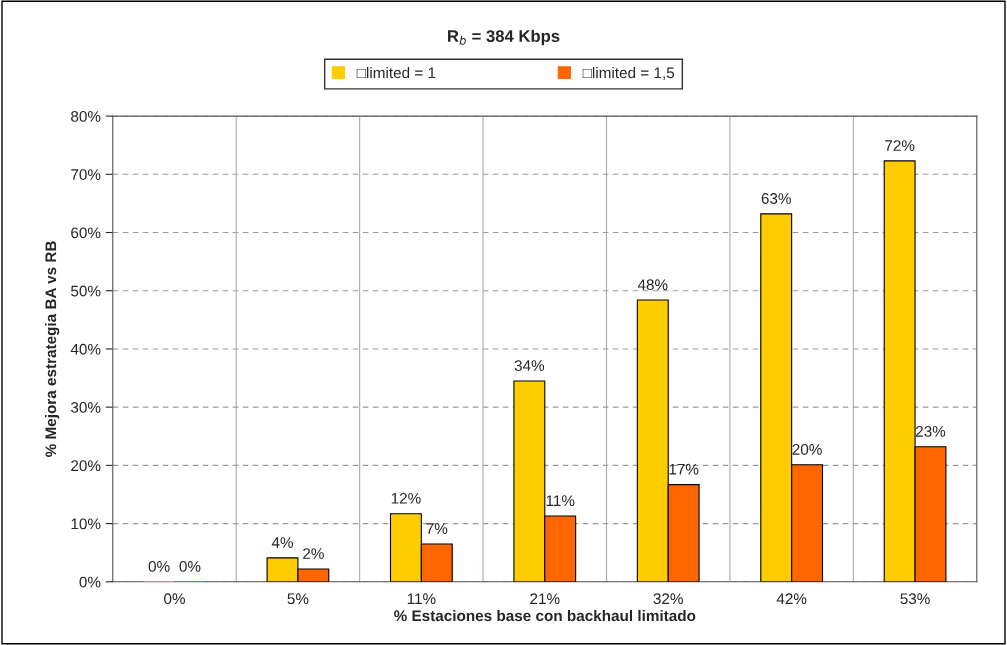 Image resolution: width=1007 pixels, height=645 pixels. What do you see at coordinates (90, 582) in the screenshot?
I see `y-tick-label: 0%` at bounding box center [90, 582].